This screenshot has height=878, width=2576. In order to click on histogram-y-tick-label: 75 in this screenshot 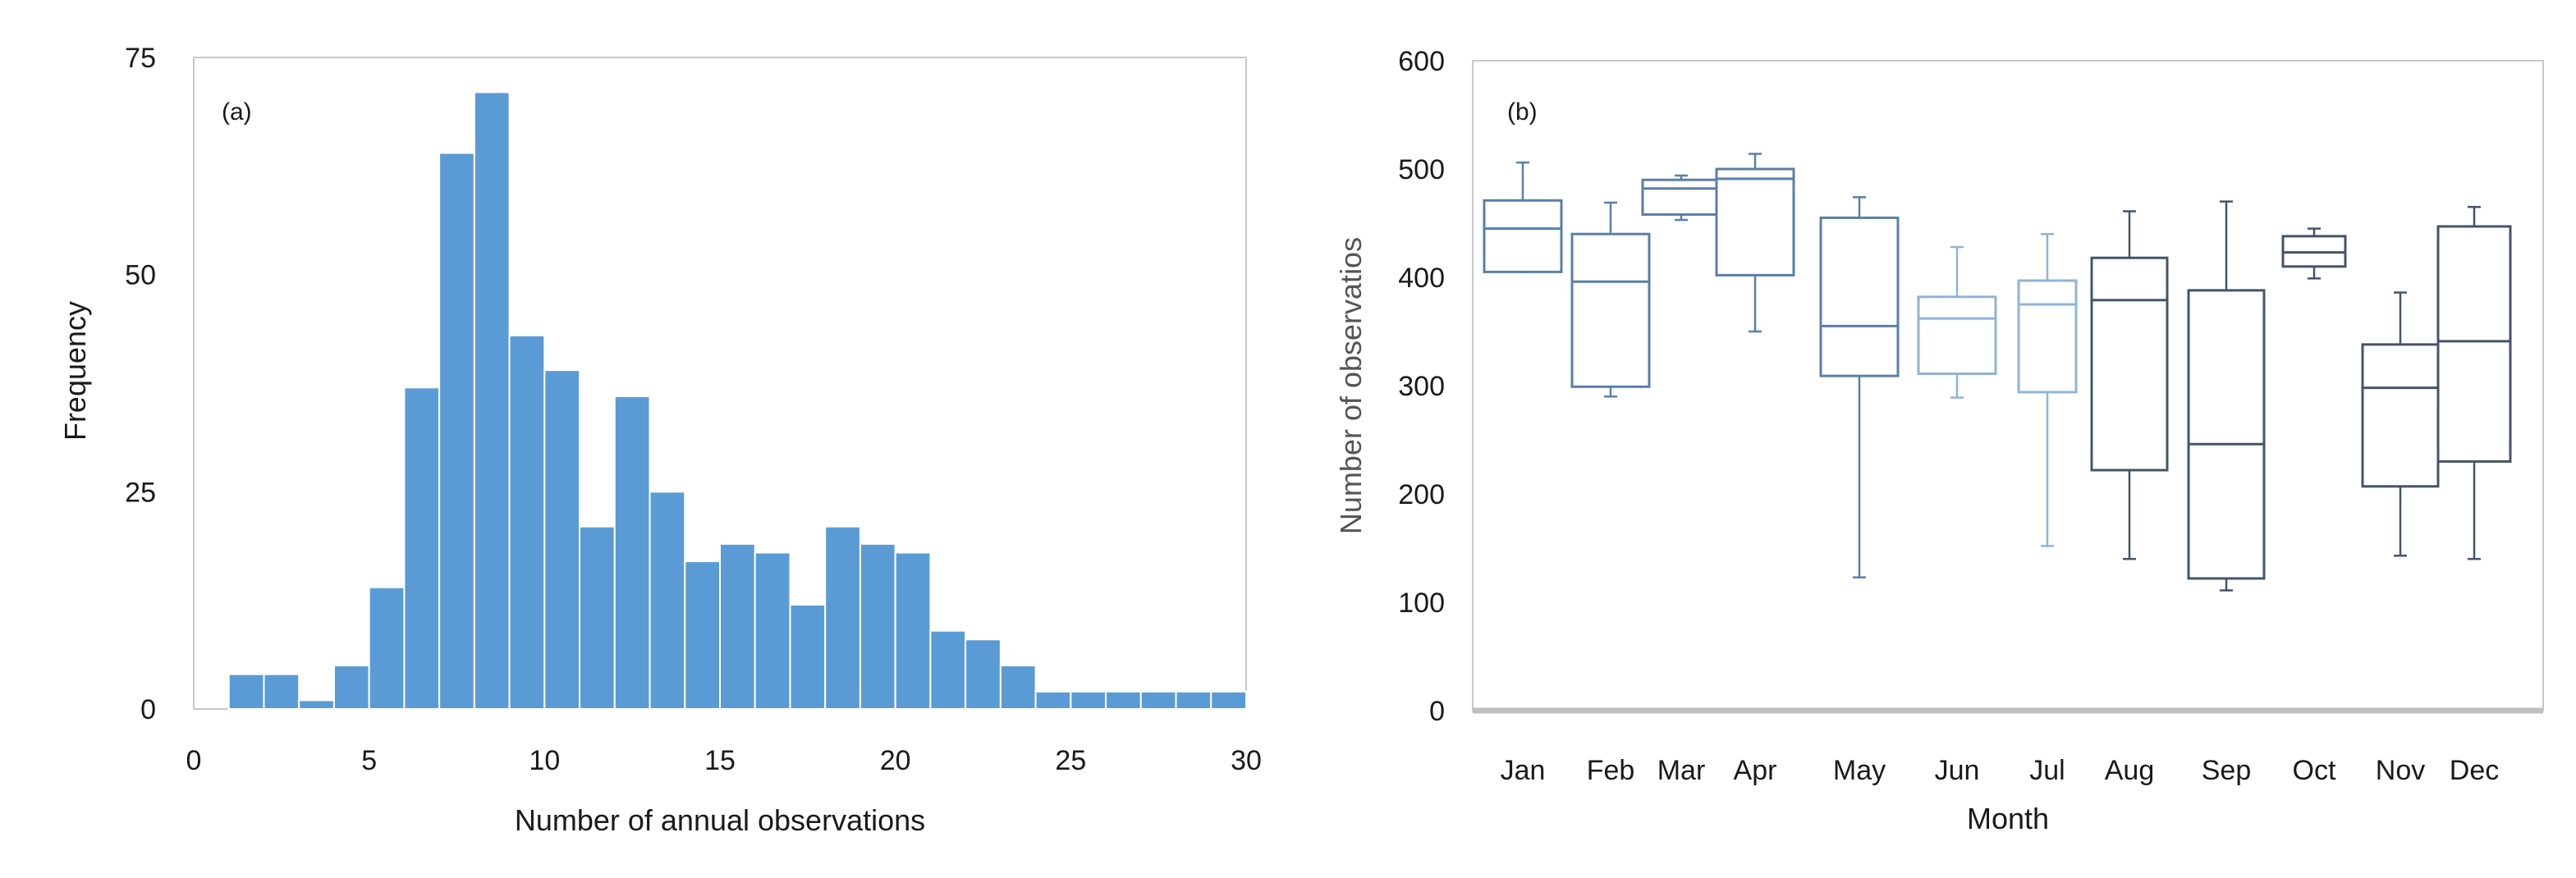, I will do `click(140, 58)`.